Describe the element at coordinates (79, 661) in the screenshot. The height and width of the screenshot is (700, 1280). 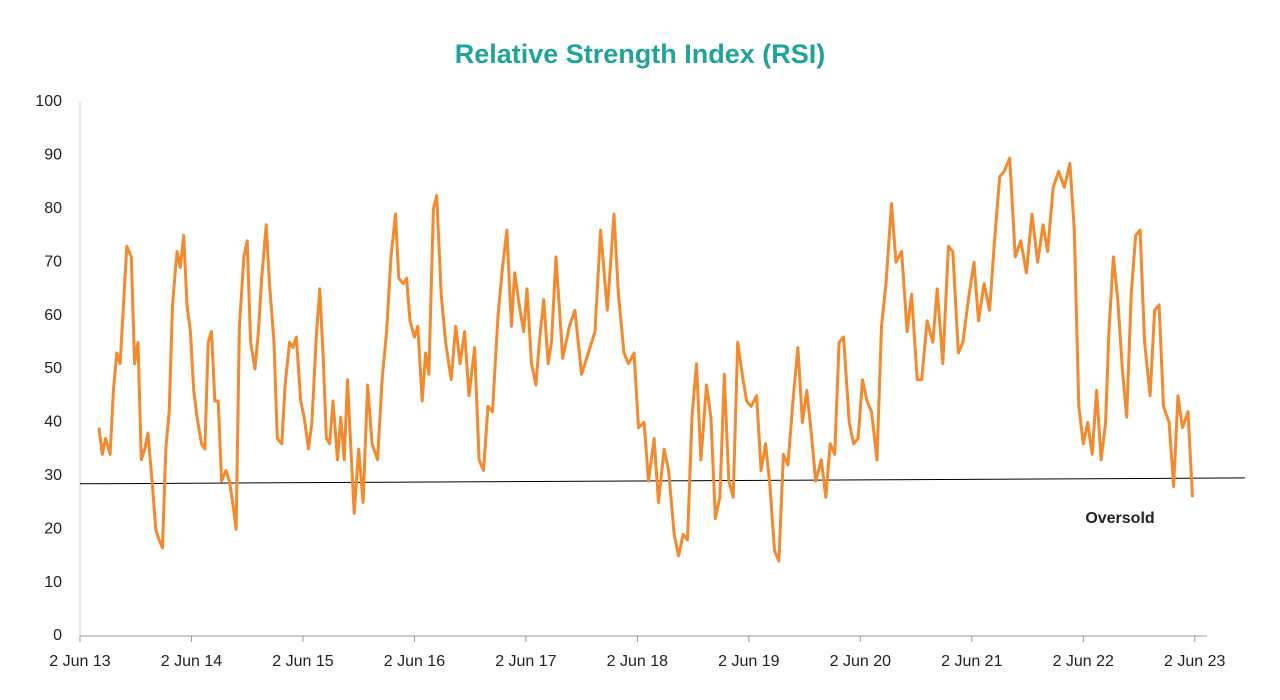
I see `x-tick-label: 2 Jun 13` at that location.